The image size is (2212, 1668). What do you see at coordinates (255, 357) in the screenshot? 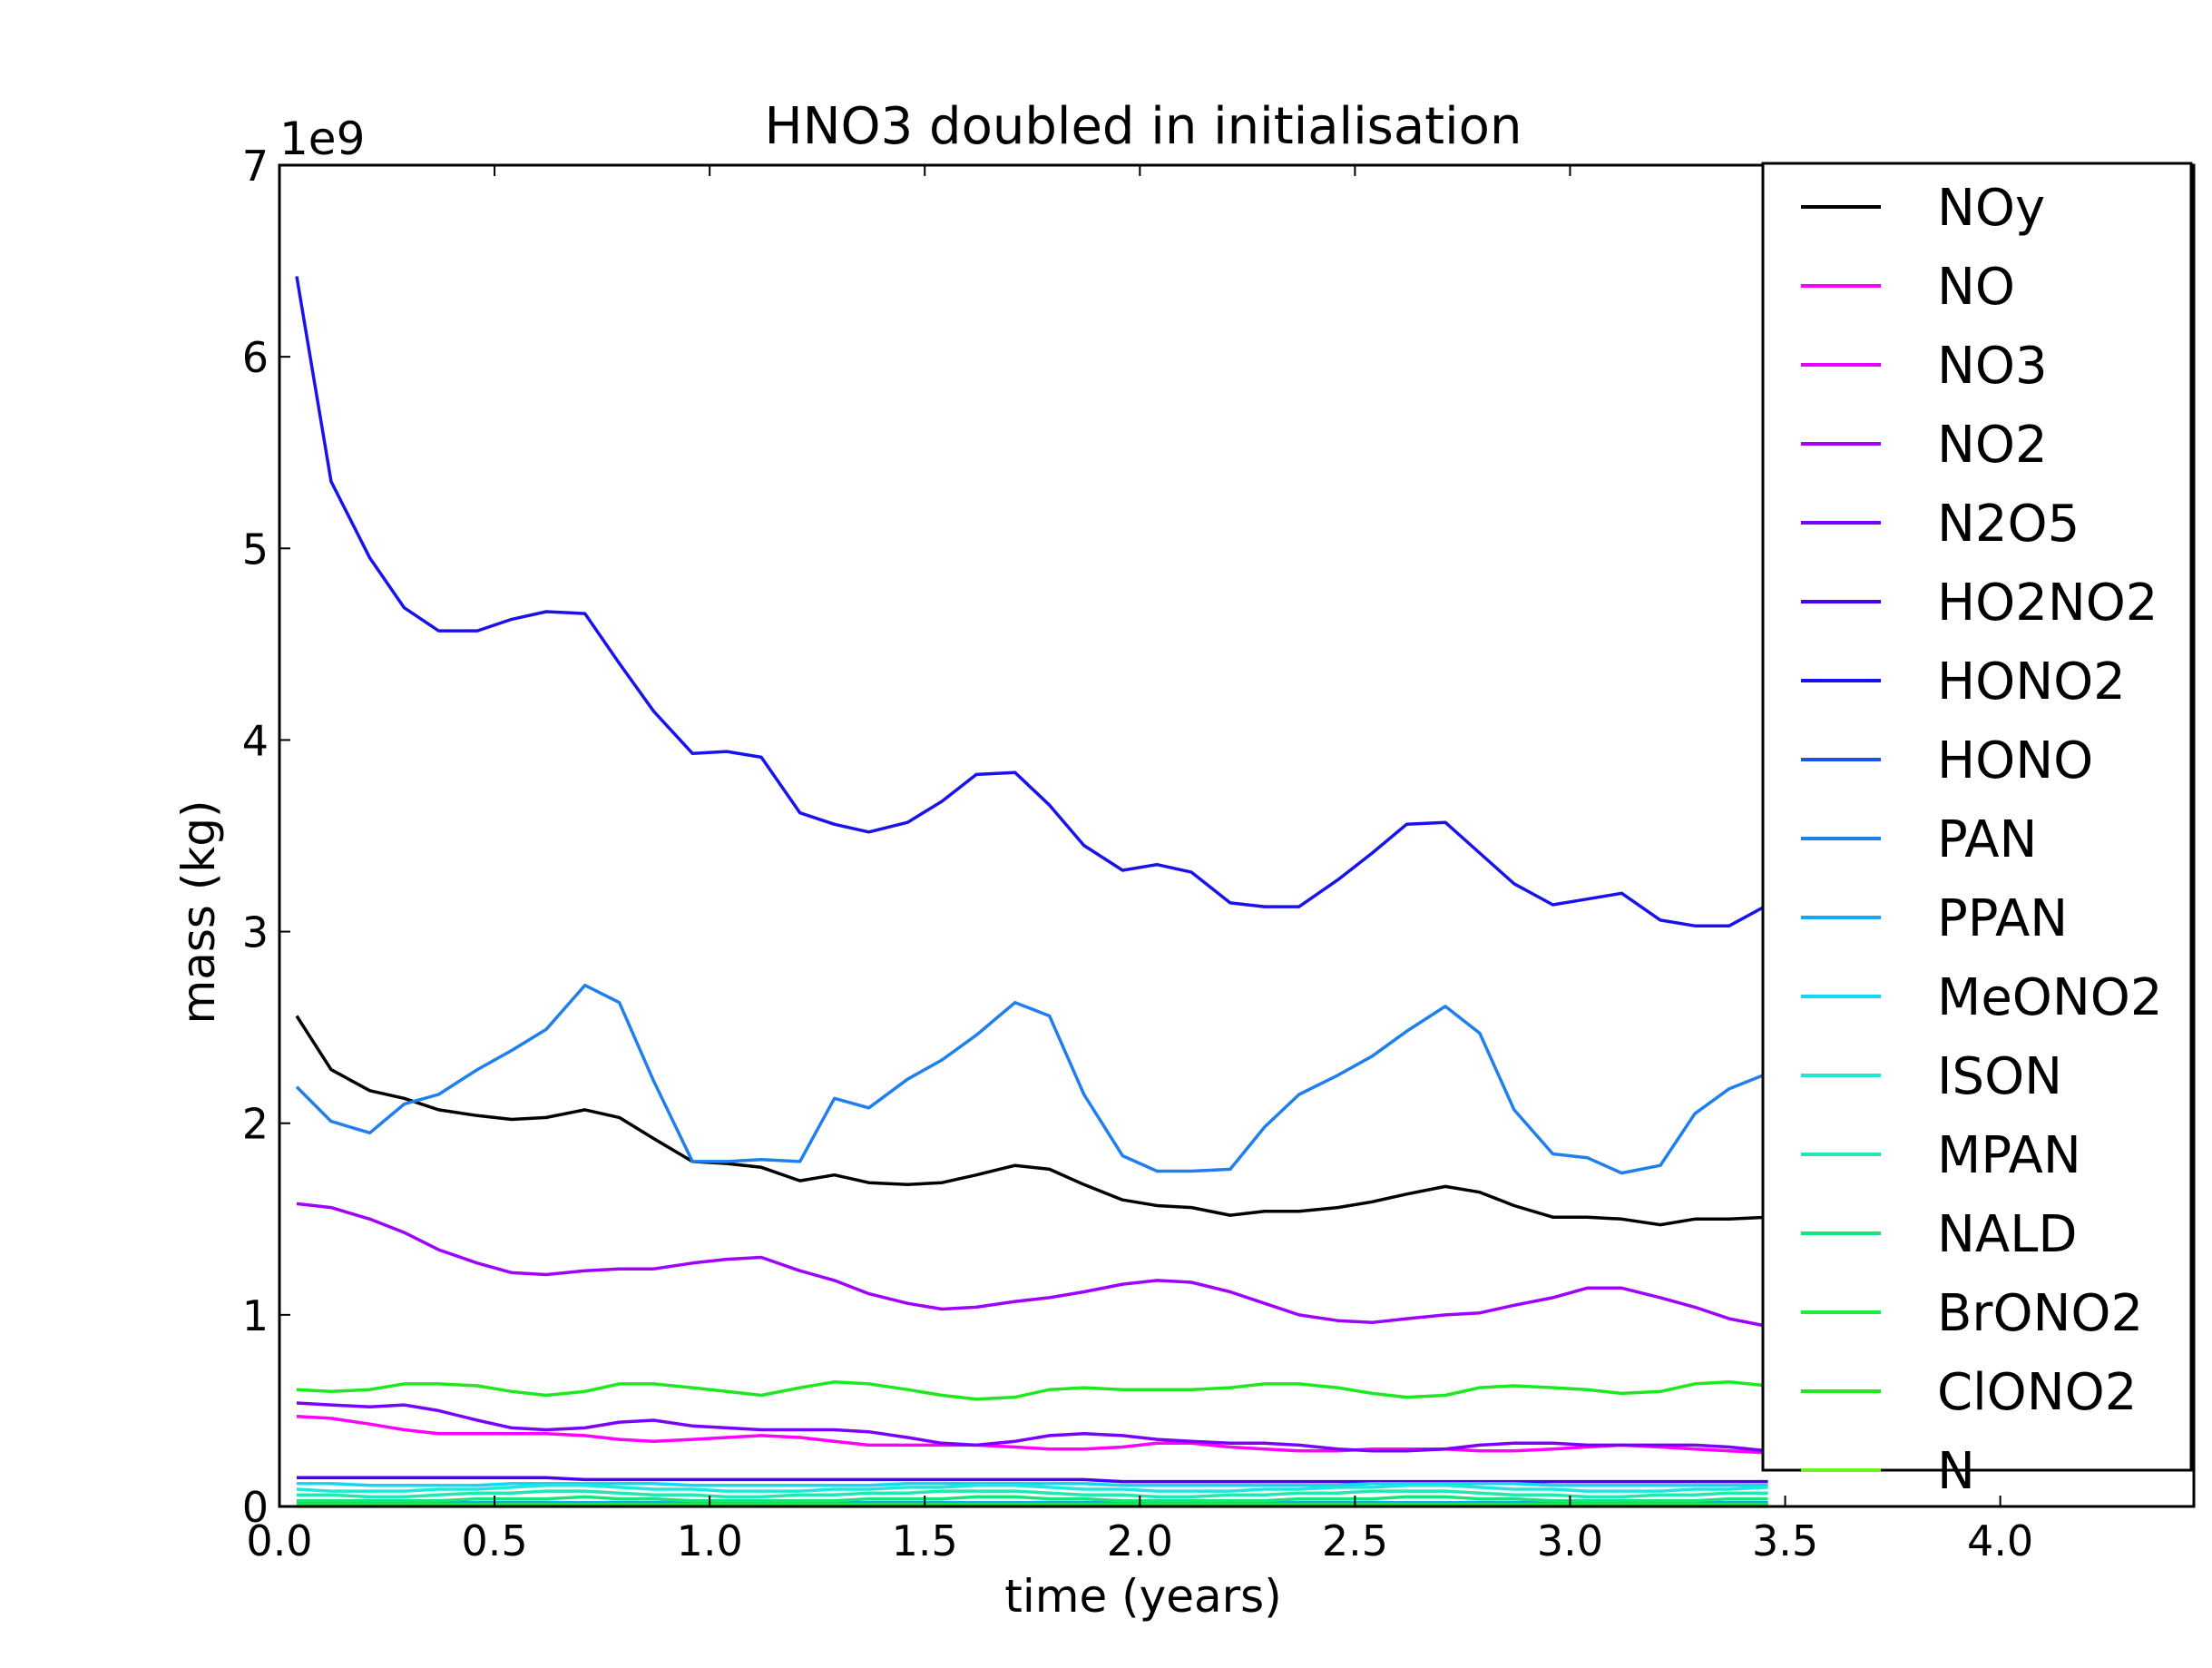
I see `y-tick-label: 6` at bounding box center [255, 357].